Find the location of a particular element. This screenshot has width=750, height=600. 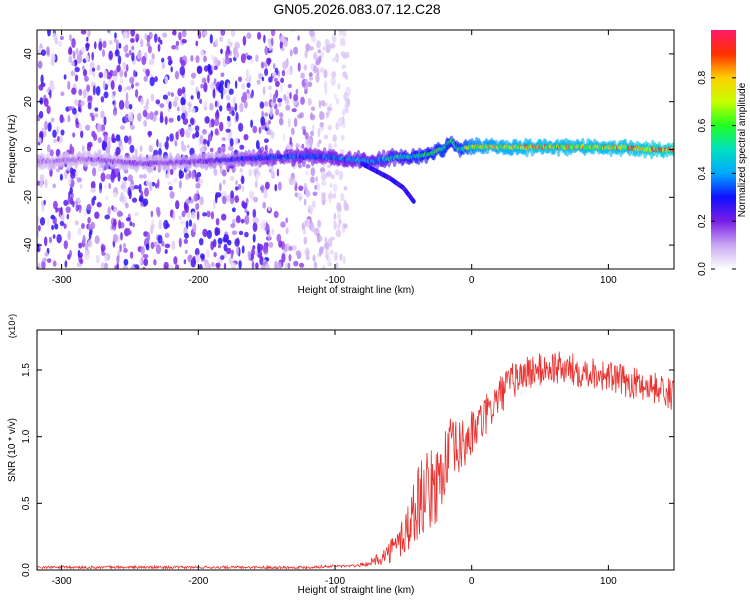

y-tick-label: 0.0 is located at coordinates (26, 570).